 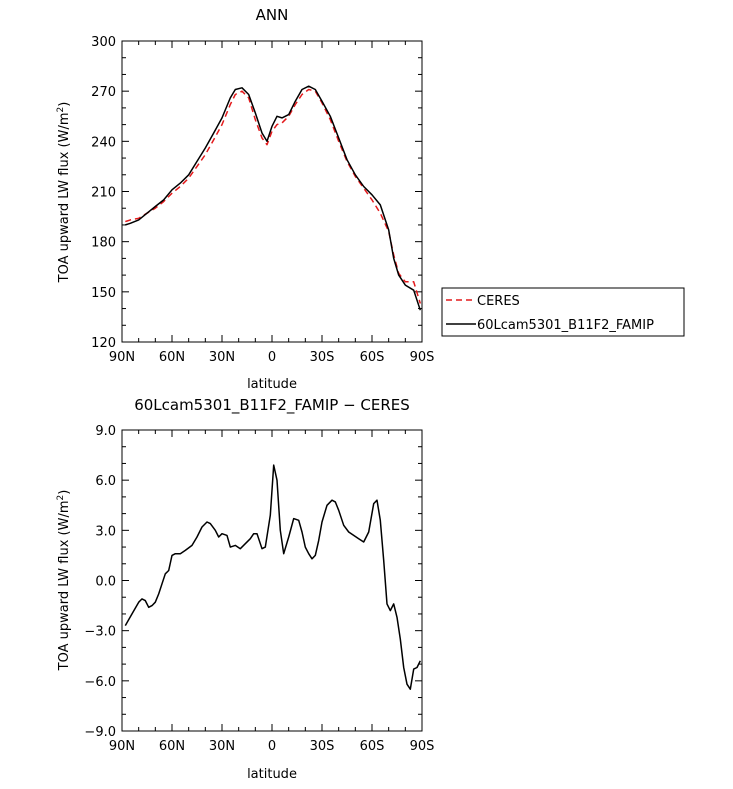 I want to click on top-y-tick-label: 180, so click(x=103, y=243).